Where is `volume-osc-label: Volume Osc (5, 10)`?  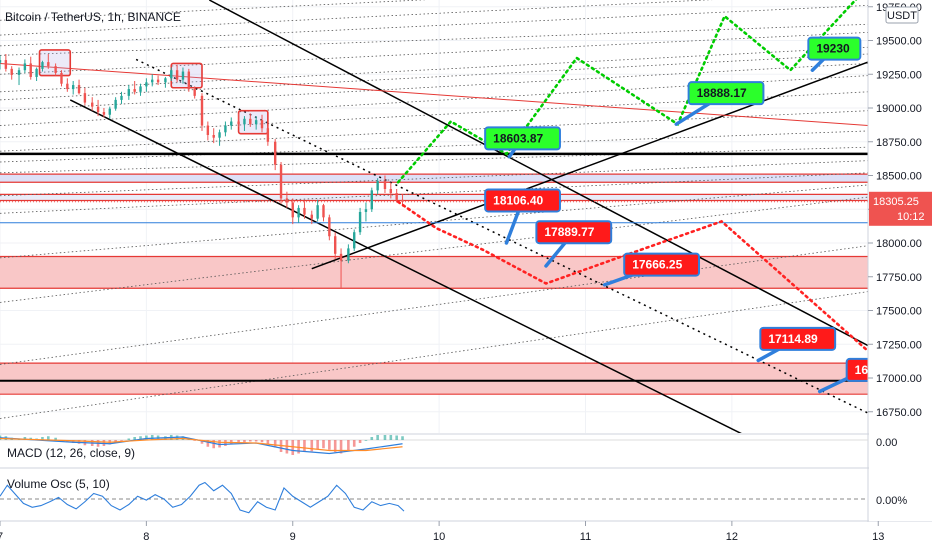
volume-osc-label: Volume Osc (5, 10) is located at coordinates (58, 484).